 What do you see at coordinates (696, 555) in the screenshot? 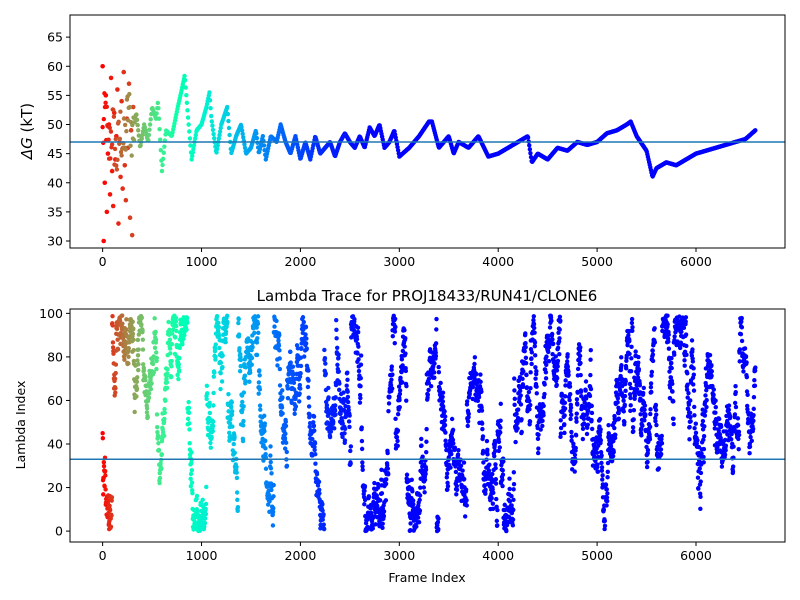
I see `x-tick-label: 6000` at bounding box center [696, 555].